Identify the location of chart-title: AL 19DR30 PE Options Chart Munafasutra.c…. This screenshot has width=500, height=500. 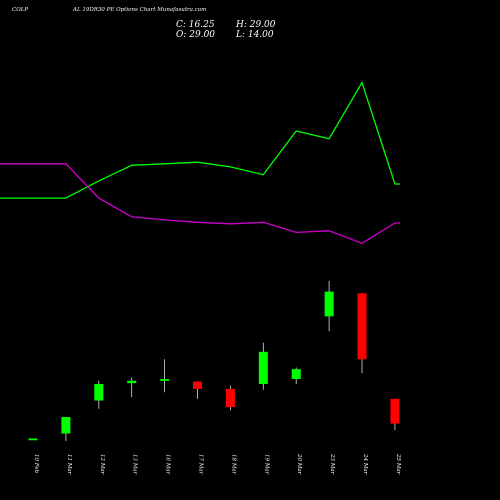
(140, 10).